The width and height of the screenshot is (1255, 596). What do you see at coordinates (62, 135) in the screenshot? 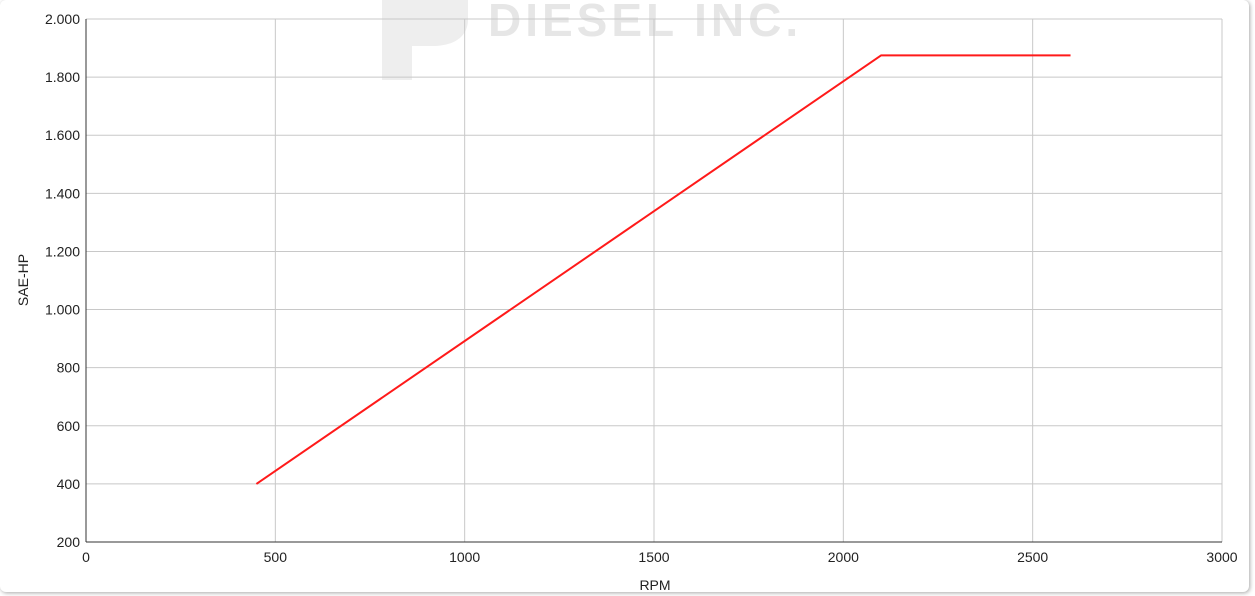
I see `y-tick-label: 1.600` at bounding box center [62, 135].